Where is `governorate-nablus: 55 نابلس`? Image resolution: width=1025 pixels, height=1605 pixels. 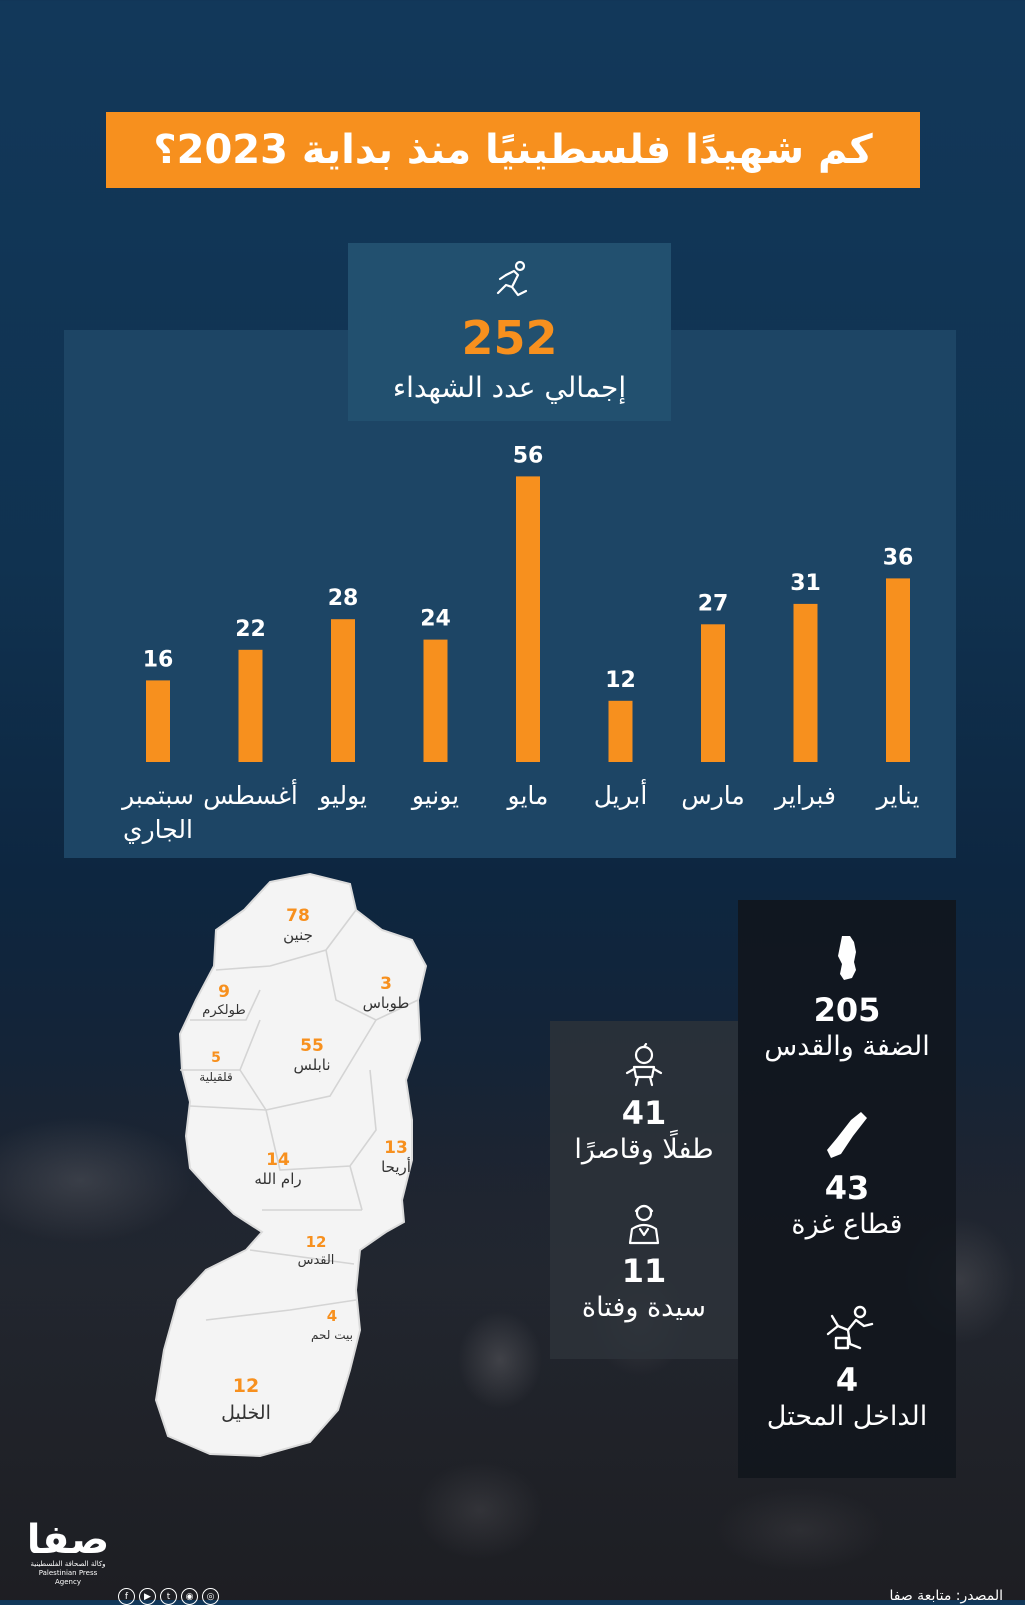
governorate-nablus: 55 نابلس is located at coordinates (312, 1055).